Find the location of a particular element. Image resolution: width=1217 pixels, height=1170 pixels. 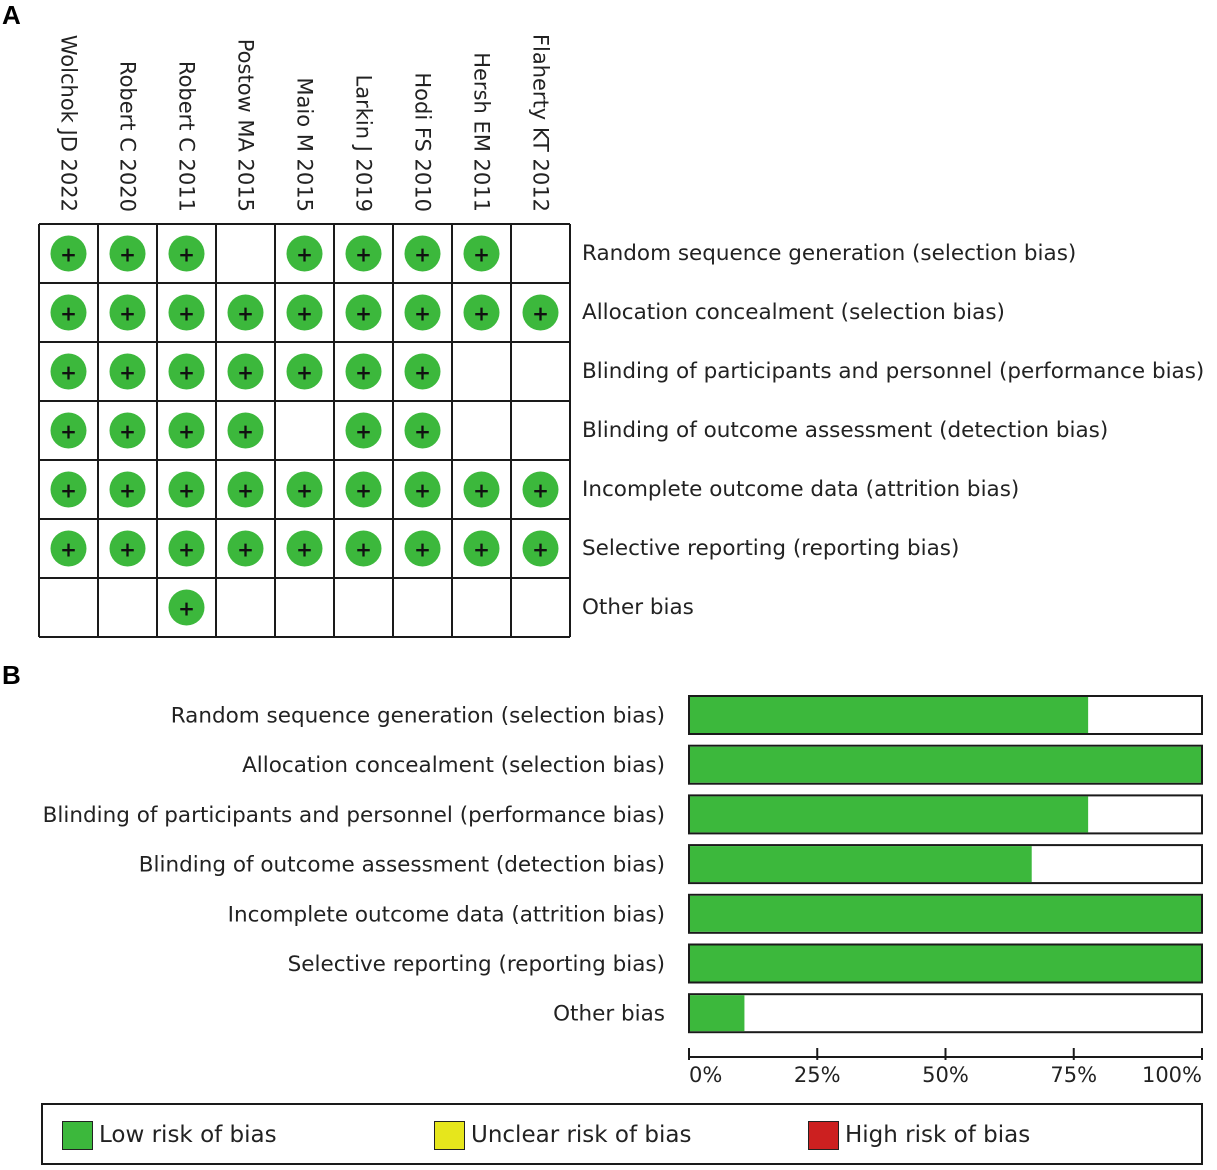

study-label: Postow MA 2015 is located at coordinates (246, 125).